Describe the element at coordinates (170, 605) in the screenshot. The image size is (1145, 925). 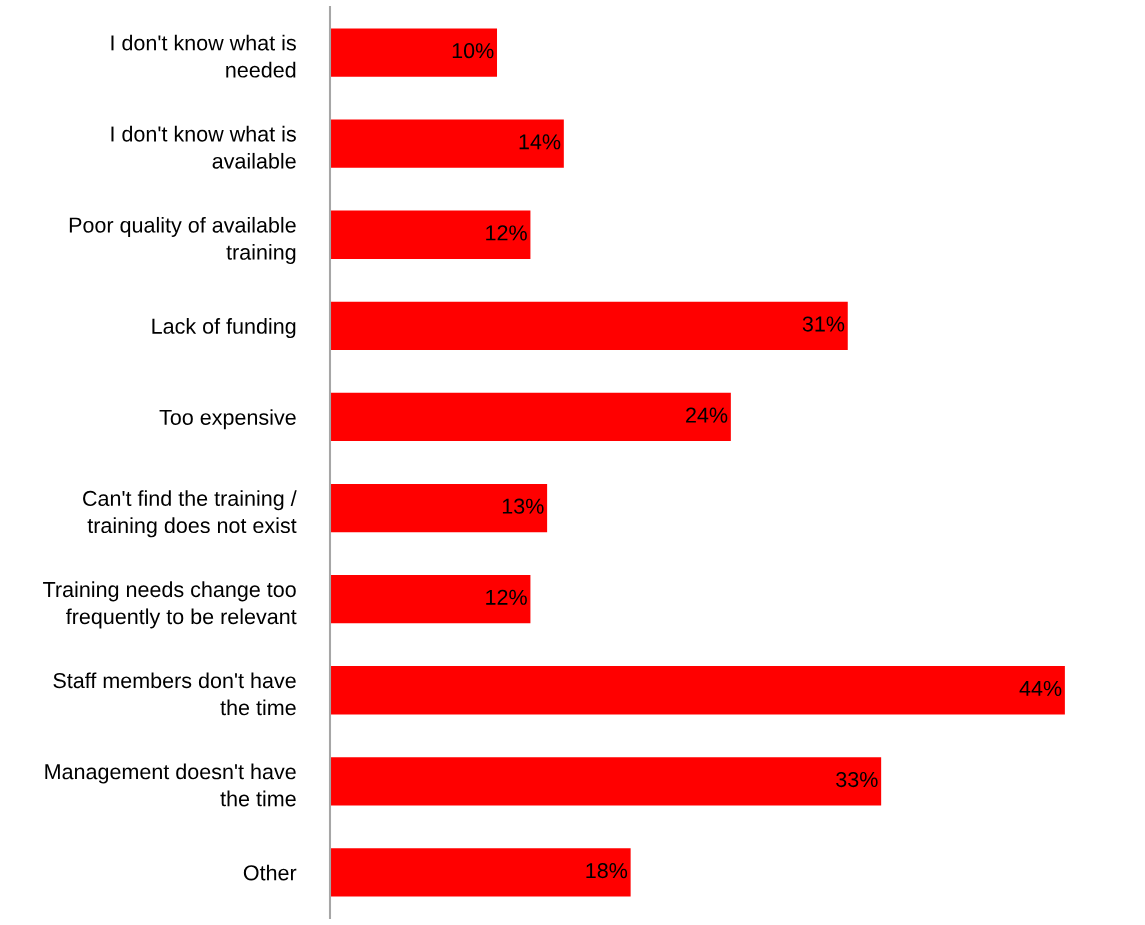
I see `y-tick-label: Training needs change too frequently to be relevant` at that location.